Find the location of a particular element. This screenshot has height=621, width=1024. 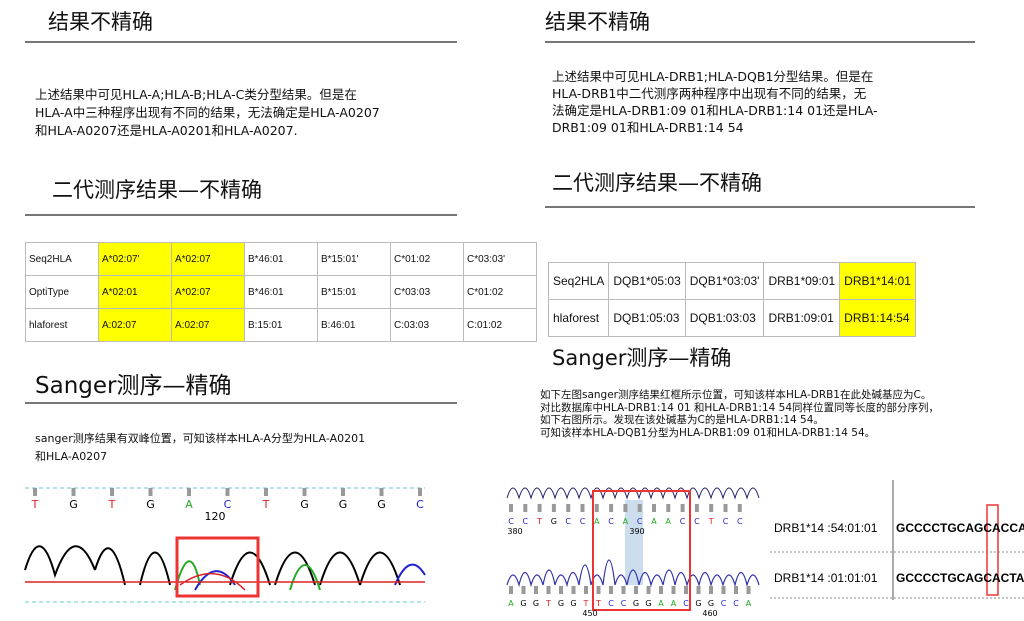

text-line: 如下右图所示。发现在该处碱基为C的是HLA-DRB1:14 54。 is located at coordinates (682, 420).